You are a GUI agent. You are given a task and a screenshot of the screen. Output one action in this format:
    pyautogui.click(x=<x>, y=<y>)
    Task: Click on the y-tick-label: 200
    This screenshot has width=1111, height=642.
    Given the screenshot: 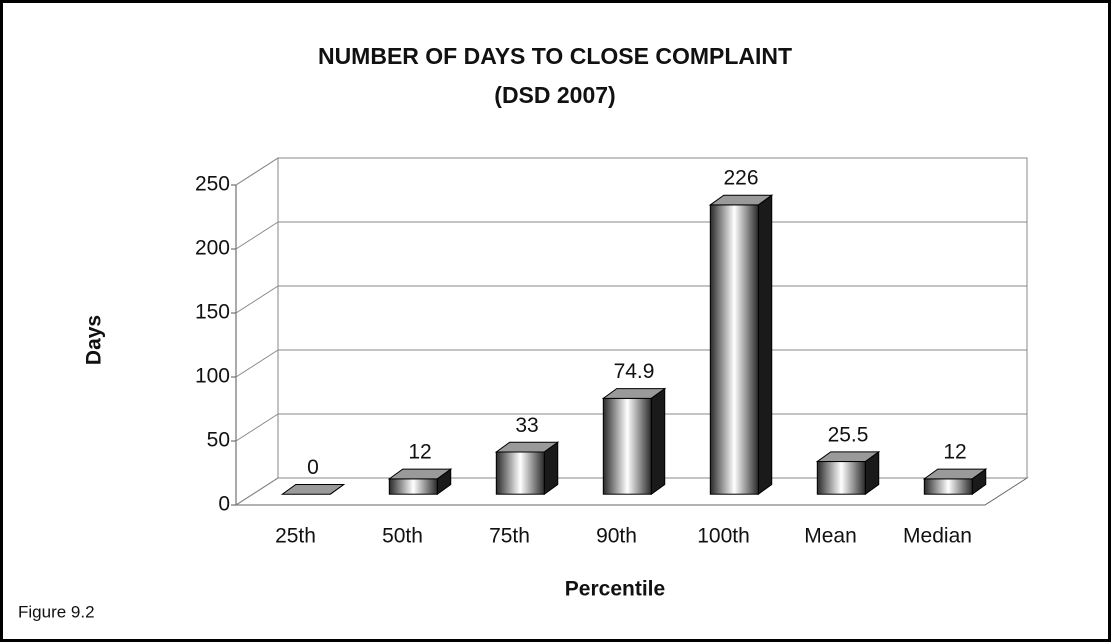 What is the action you would take?
    pyautogui.click(x=212, y=248)
    